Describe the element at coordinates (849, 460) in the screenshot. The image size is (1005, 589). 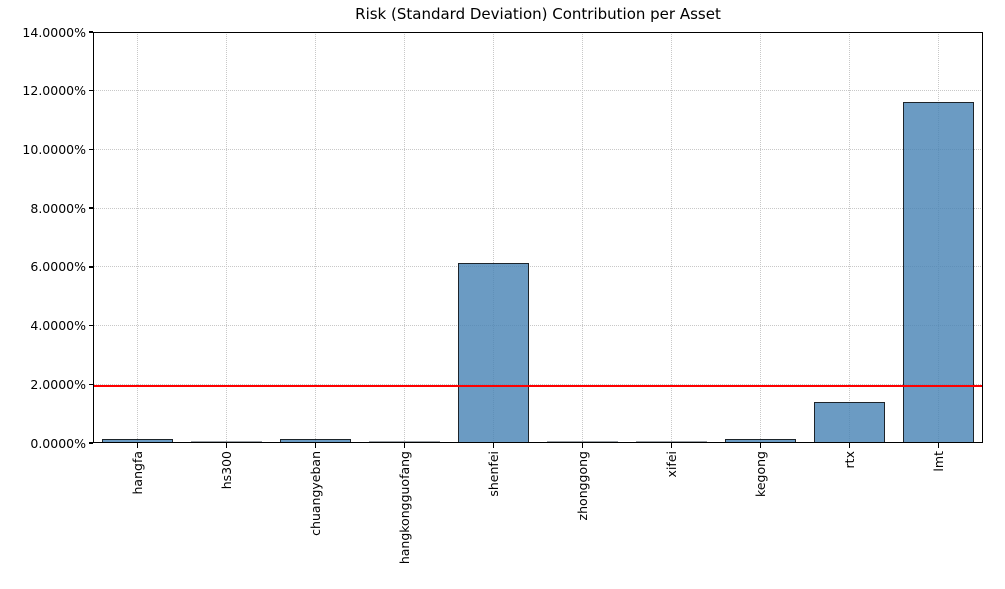
I see `x-tick-label: rtx` at that location.